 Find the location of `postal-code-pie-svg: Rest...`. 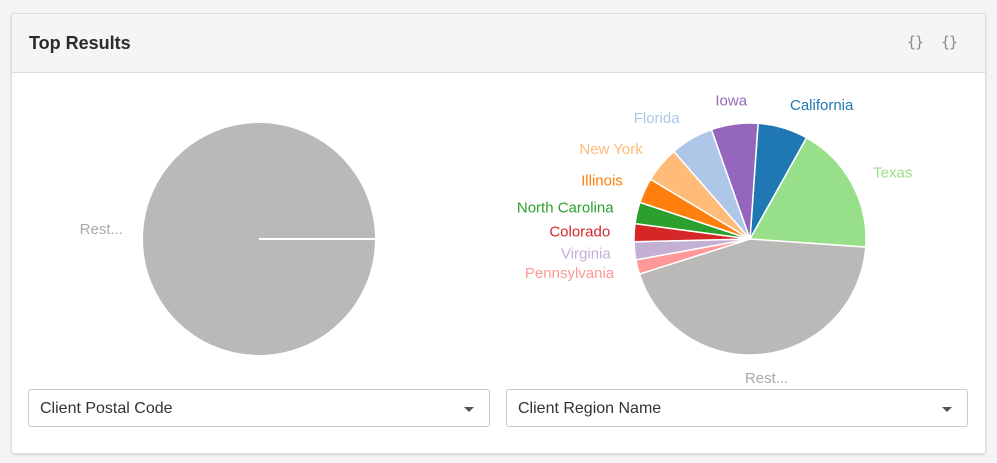

postal-code-pie-svg: Rest... is located at coordinates (227, 239).